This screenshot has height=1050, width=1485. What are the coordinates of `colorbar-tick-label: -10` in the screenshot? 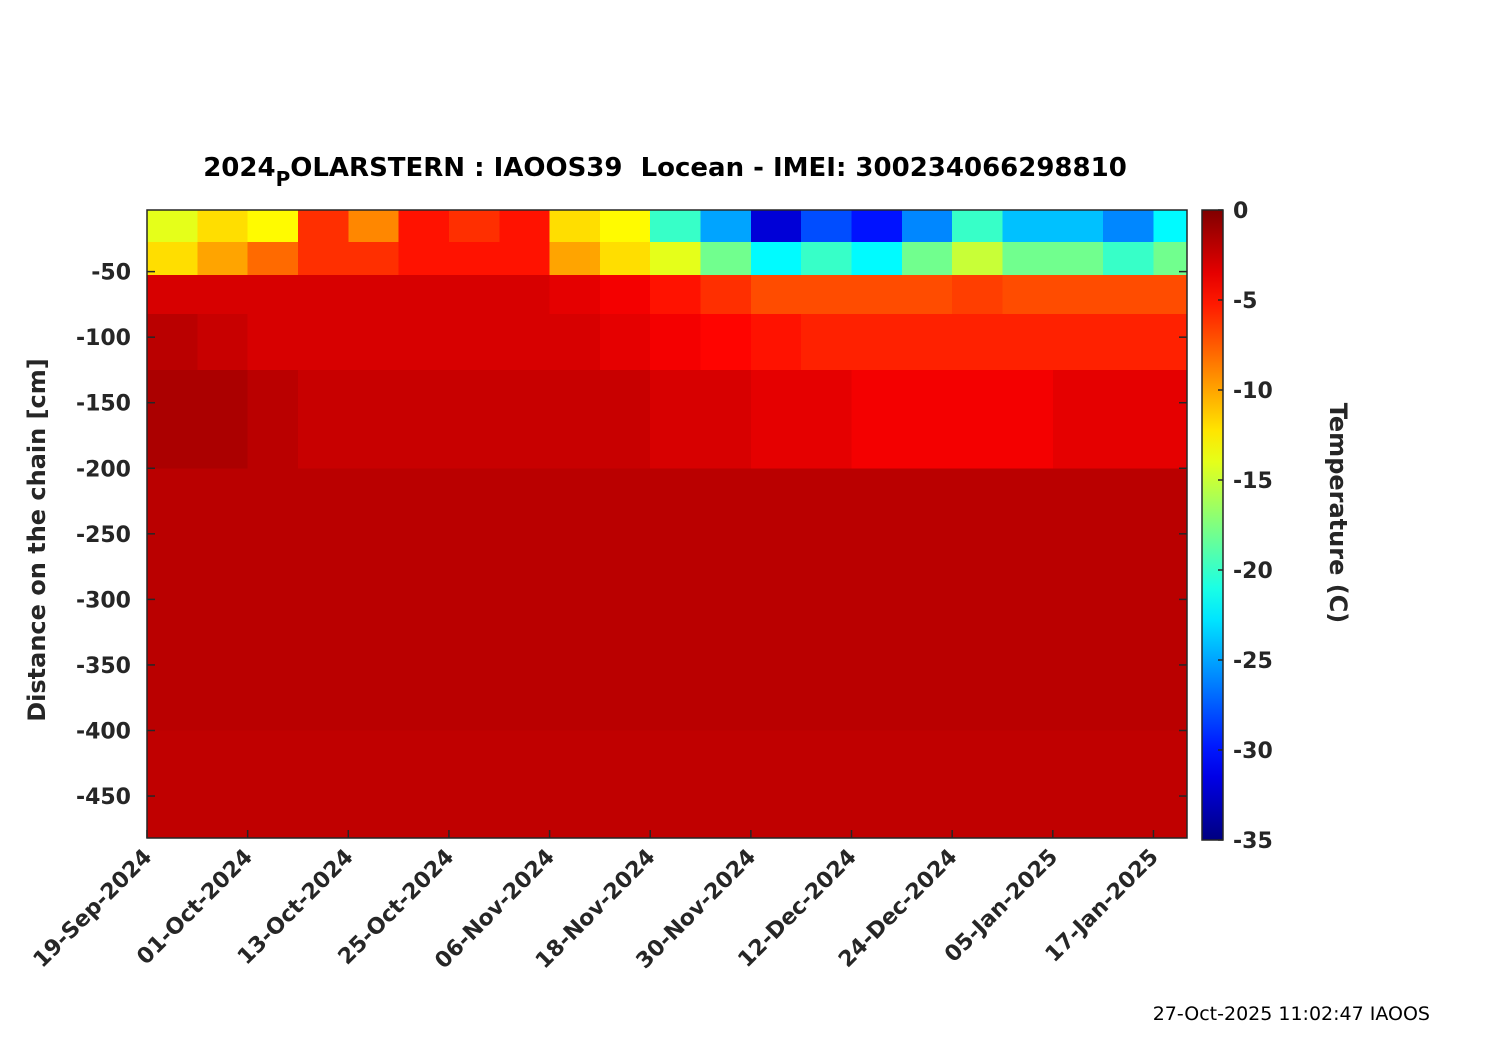 It's located at (1253, 391).